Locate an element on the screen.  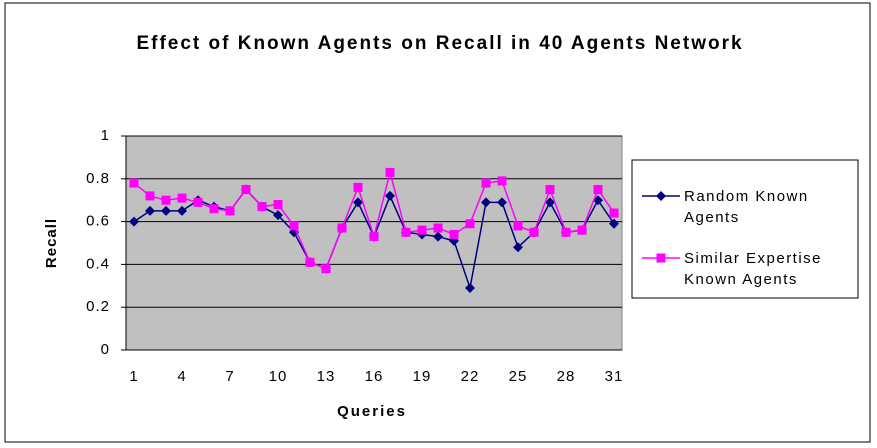
x-tick-label: 16 is located at coordinates (374, 376).